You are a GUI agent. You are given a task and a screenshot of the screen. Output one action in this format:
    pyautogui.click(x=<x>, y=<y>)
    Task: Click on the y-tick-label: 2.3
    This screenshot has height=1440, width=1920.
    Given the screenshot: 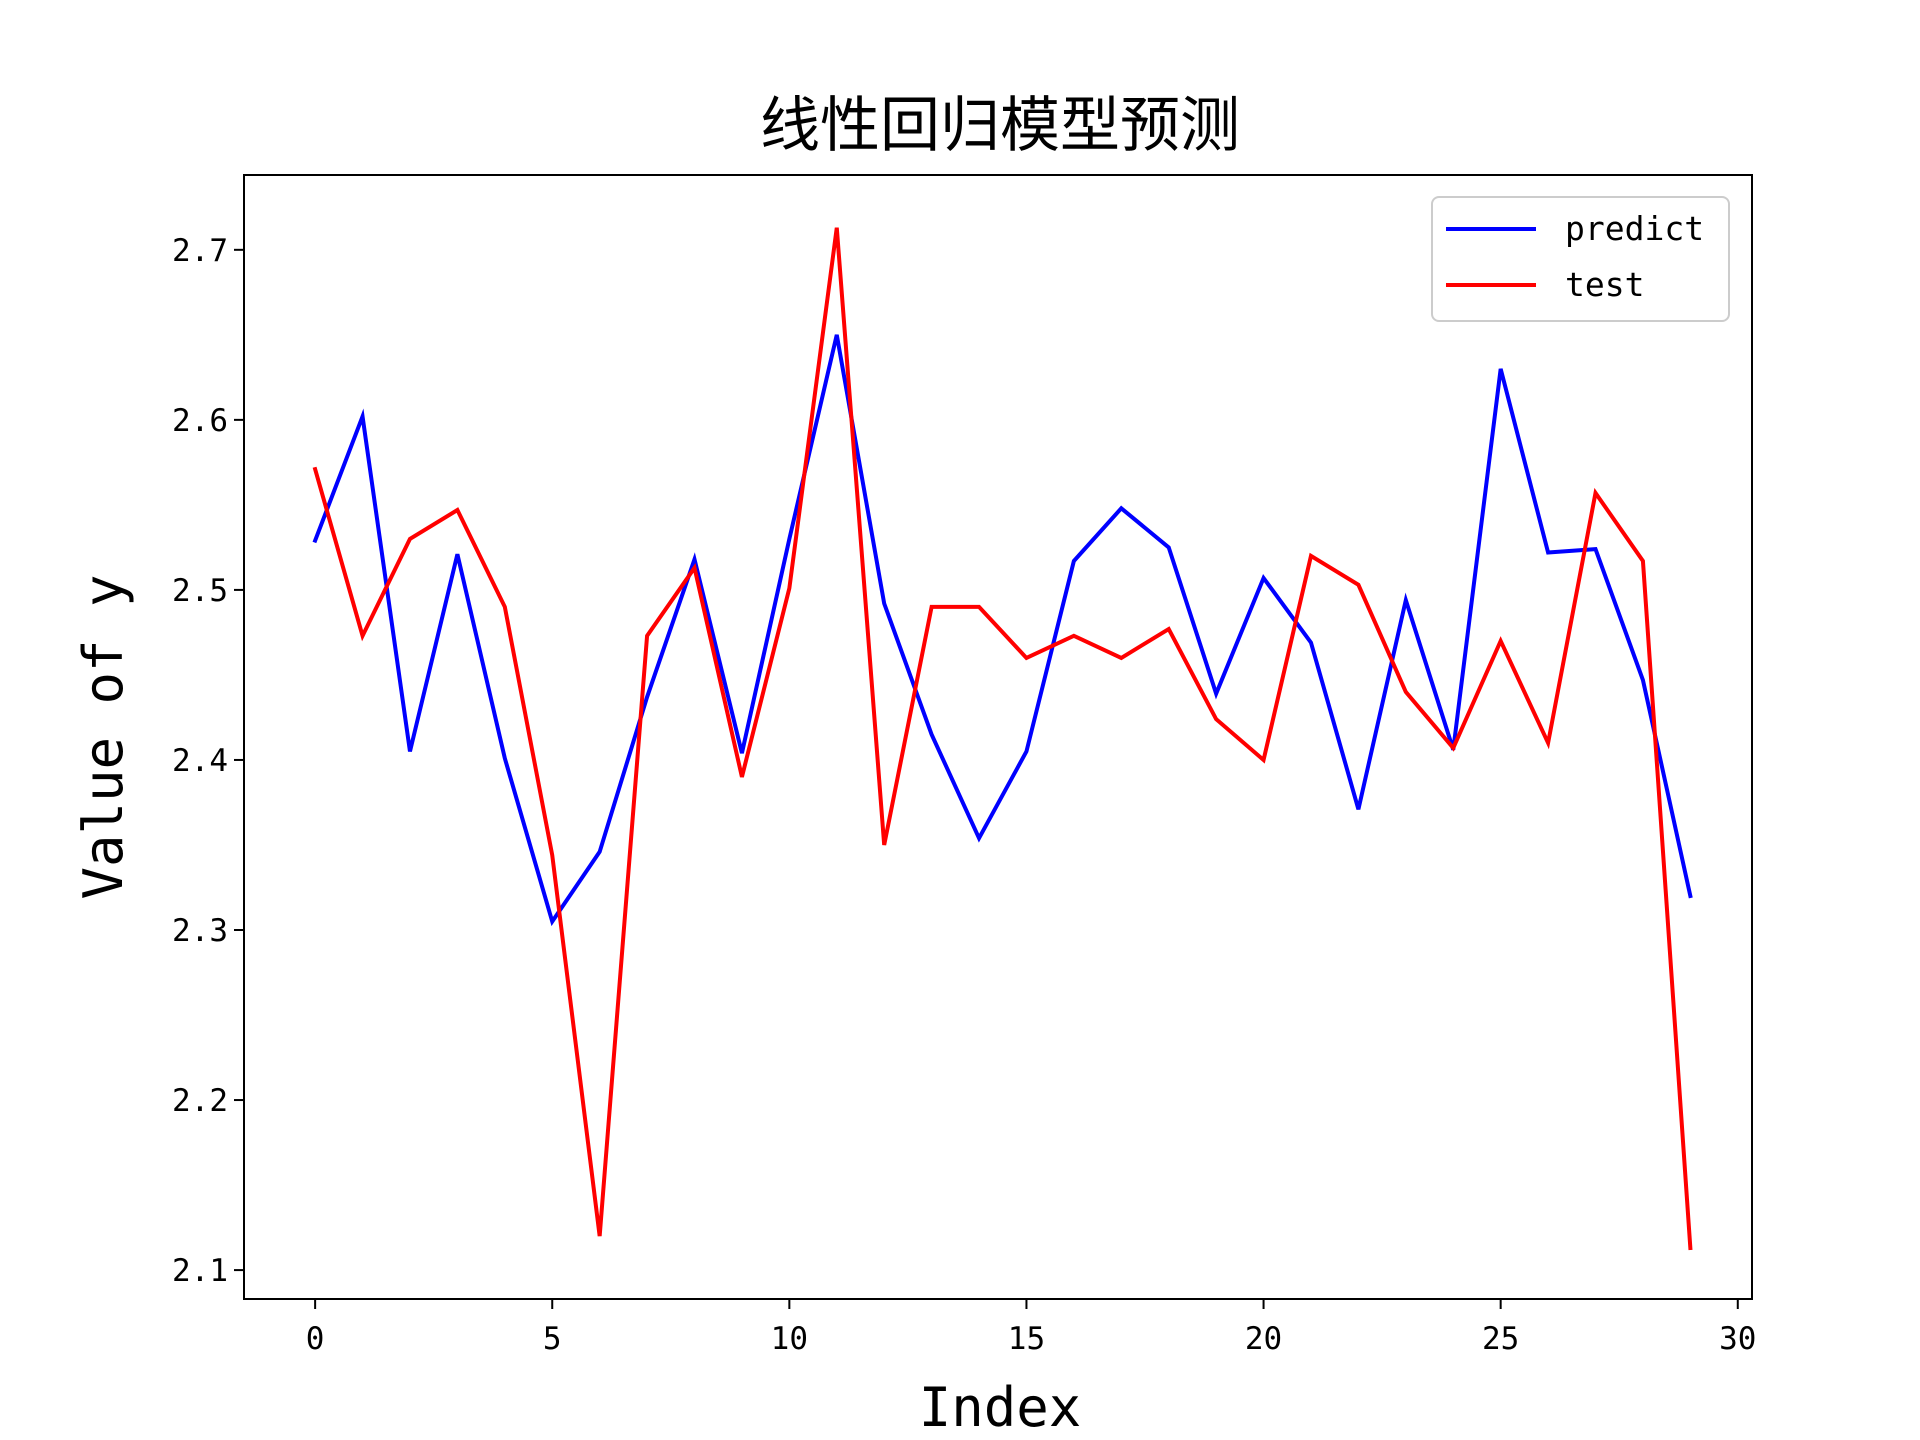 What is the action you would take?
    pyautogui.click(x=200, y=931)
    